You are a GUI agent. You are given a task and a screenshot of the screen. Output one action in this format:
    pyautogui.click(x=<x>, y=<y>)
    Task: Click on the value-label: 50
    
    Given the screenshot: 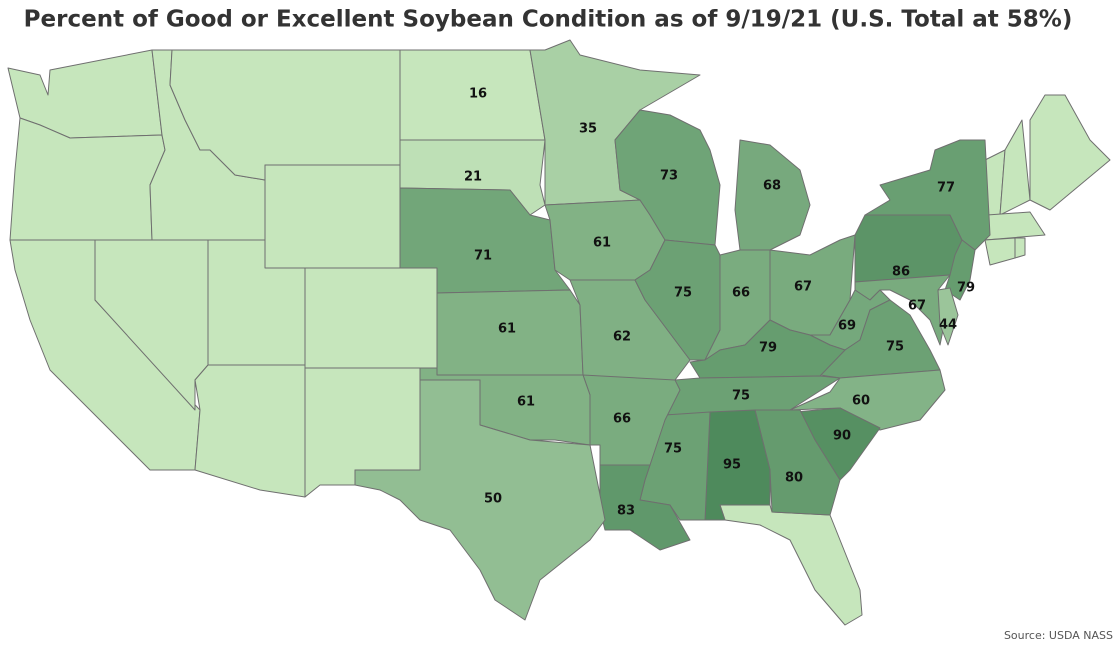 What is the action you would take?
    pyautogui.click(x=493, y=499)
    